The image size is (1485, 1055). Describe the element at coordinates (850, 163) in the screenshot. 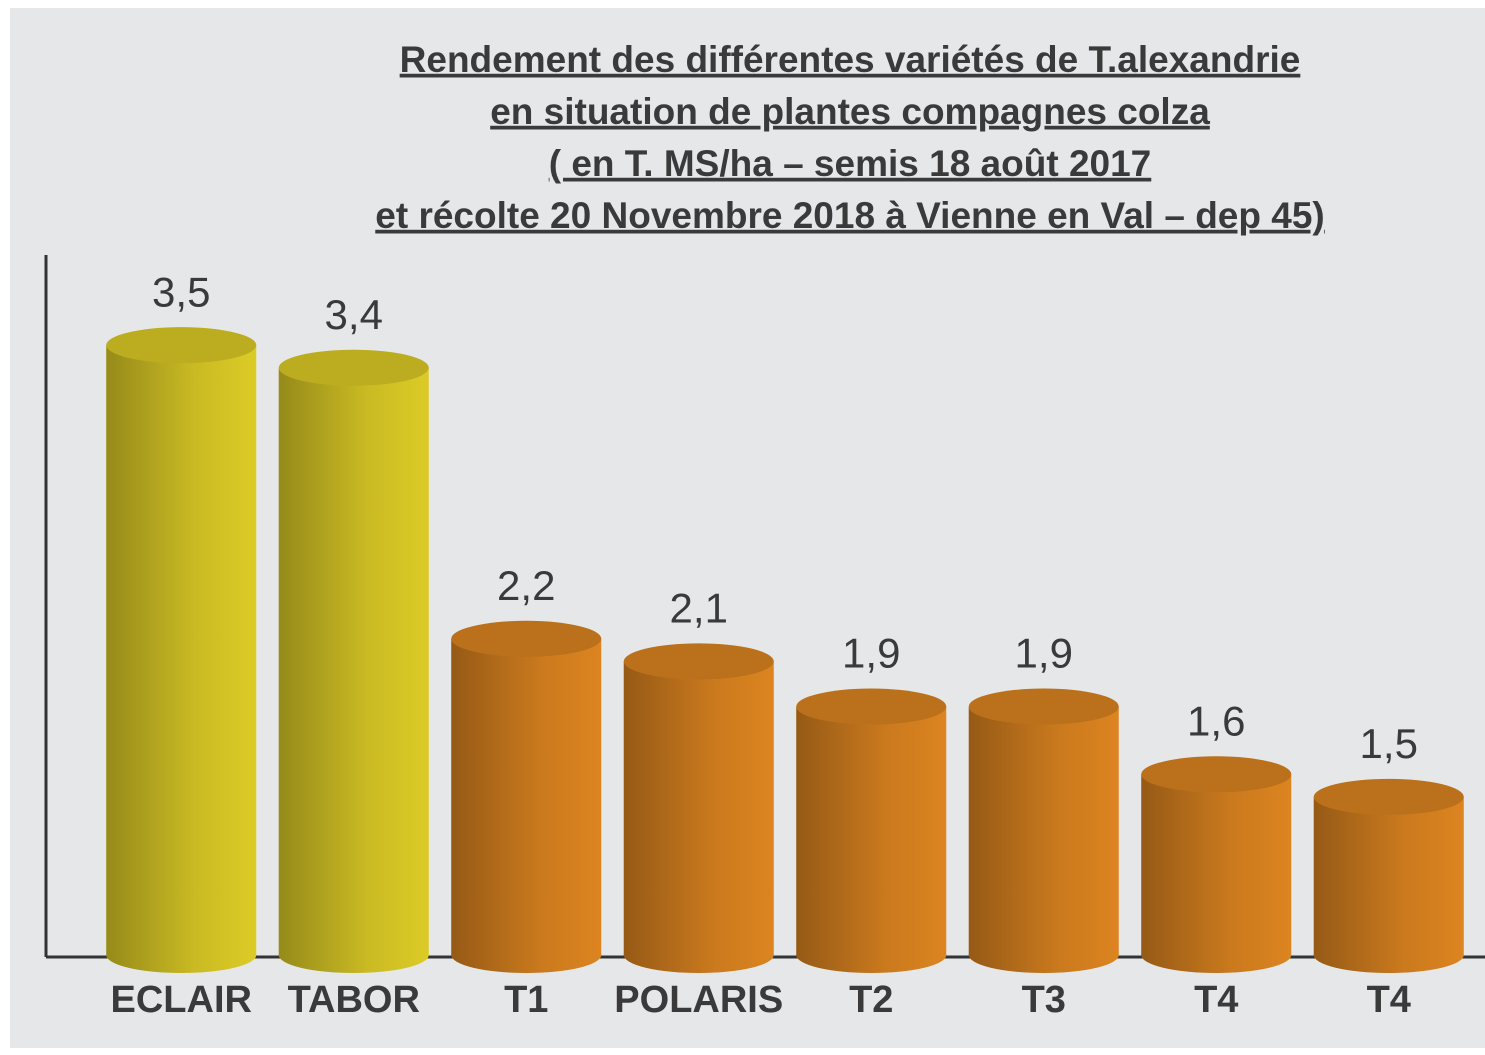

I see `chart-title: ( en T. MS/ha – semis 18 août 2017` at that location.